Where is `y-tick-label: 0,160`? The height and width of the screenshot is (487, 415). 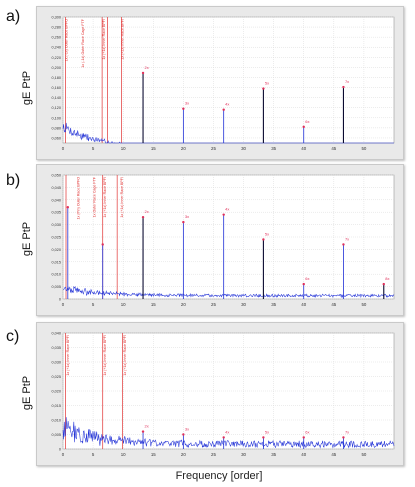
y-tick-label: 0,160 is located at coordinates (56, 88).